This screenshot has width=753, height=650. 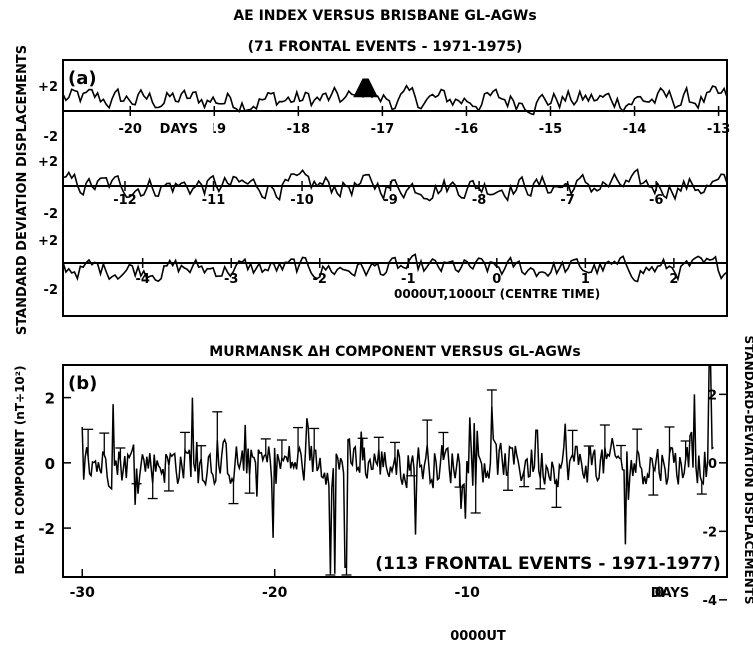 What do you see at coordinates (299, 129) in the screenshot?
I see `panel-a-xtick-label: -18` at bounding box center [299, 129].